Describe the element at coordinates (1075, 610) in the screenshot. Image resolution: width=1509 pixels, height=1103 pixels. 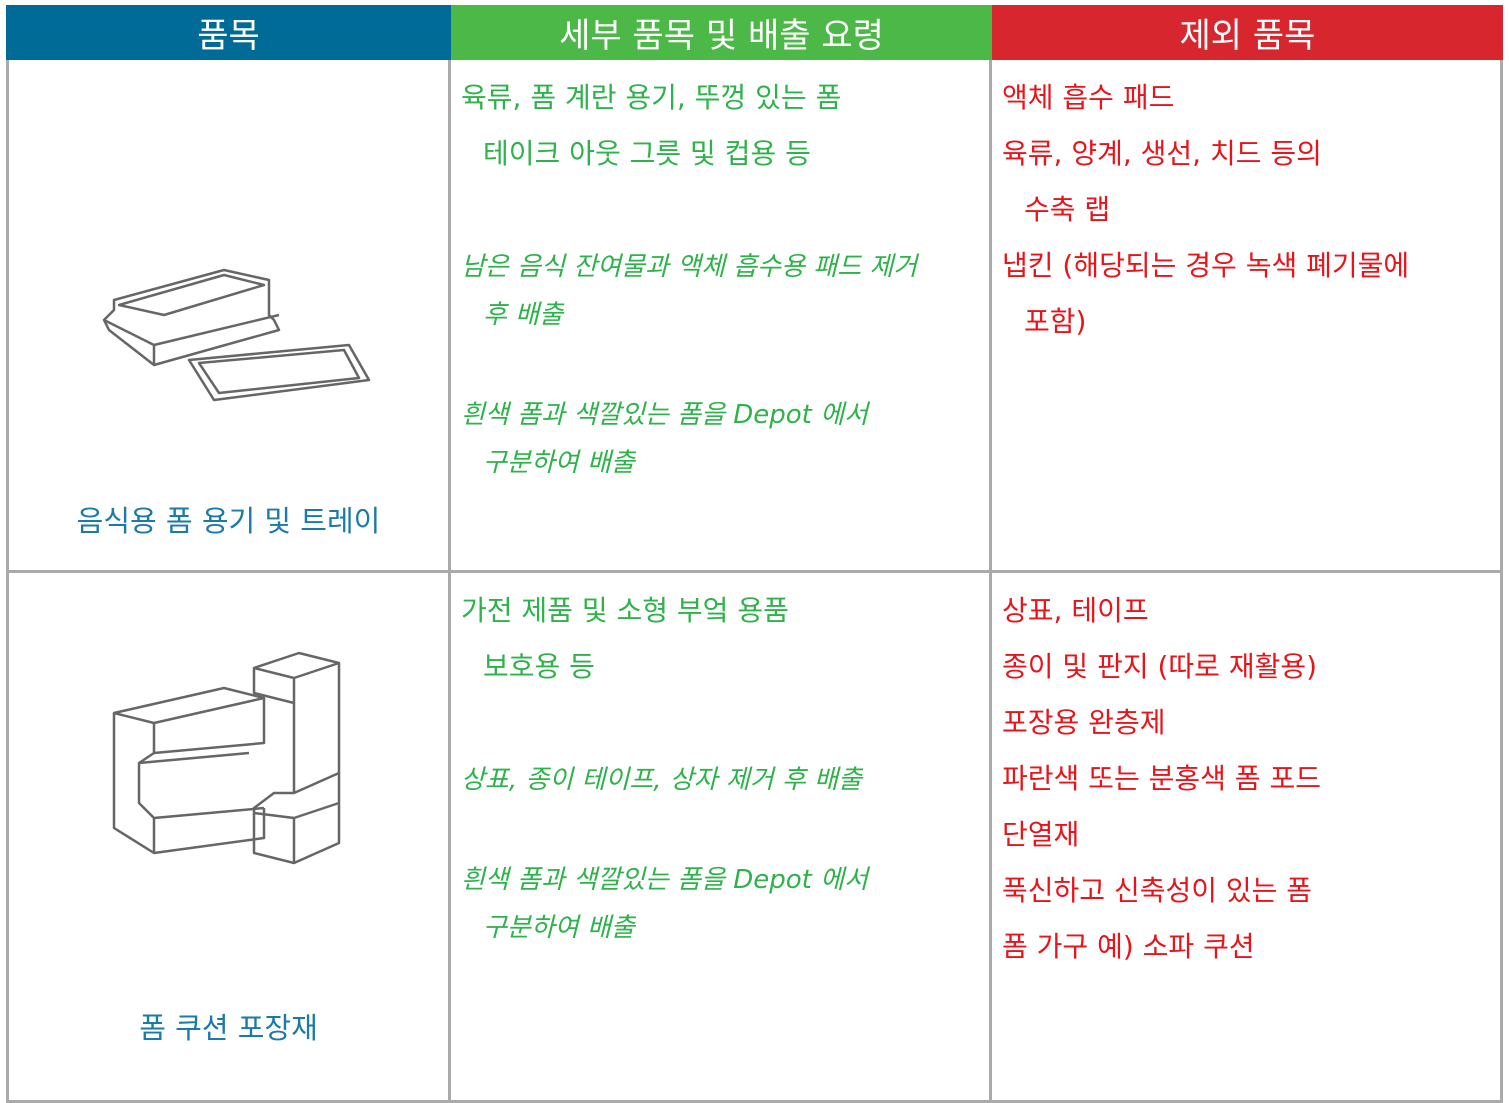
I see `text-line: 상표, 테이프` at that location.